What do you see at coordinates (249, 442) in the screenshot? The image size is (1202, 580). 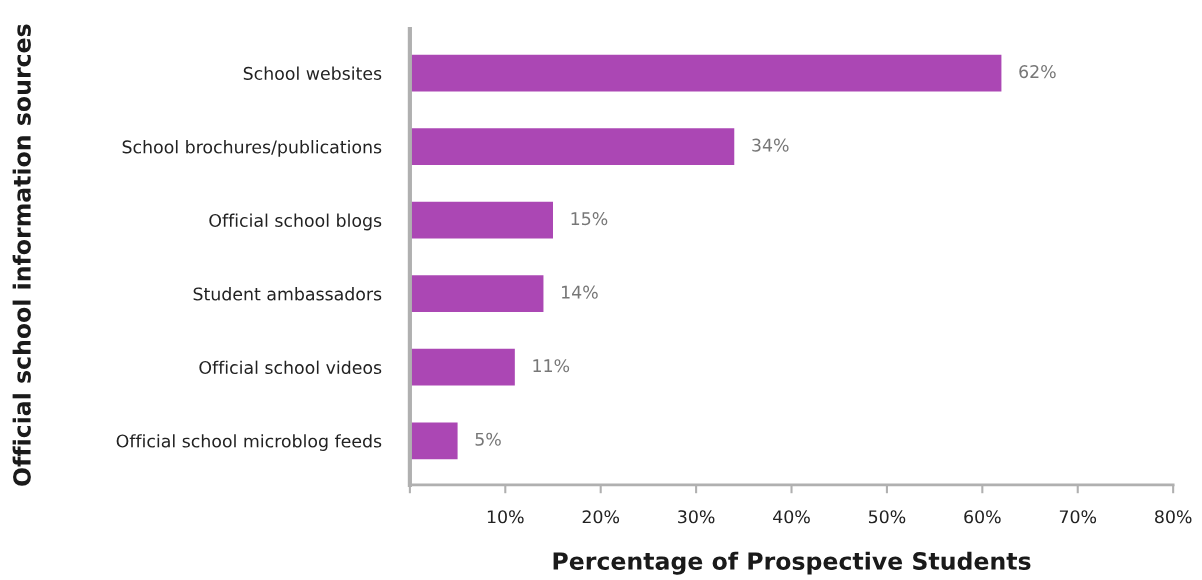 I see `y-tick-label: Official school microblog feeds` at bounding box center [249, 442].